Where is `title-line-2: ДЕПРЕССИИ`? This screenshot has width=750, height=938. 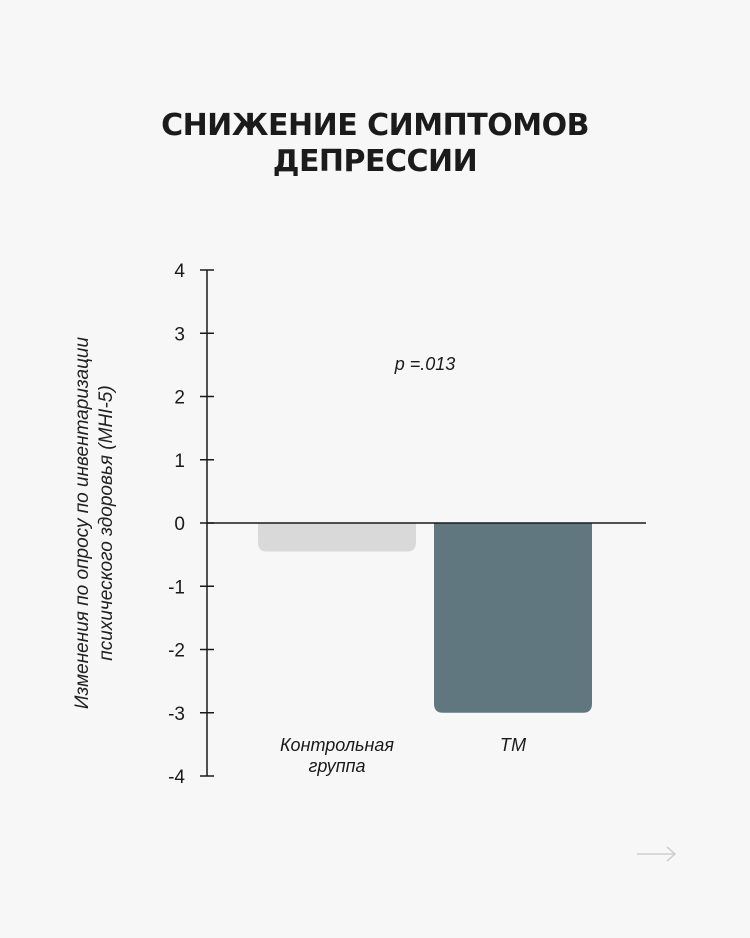 title-line-2: ДЕПРЕССИИ is located at coordinates (375, 161).